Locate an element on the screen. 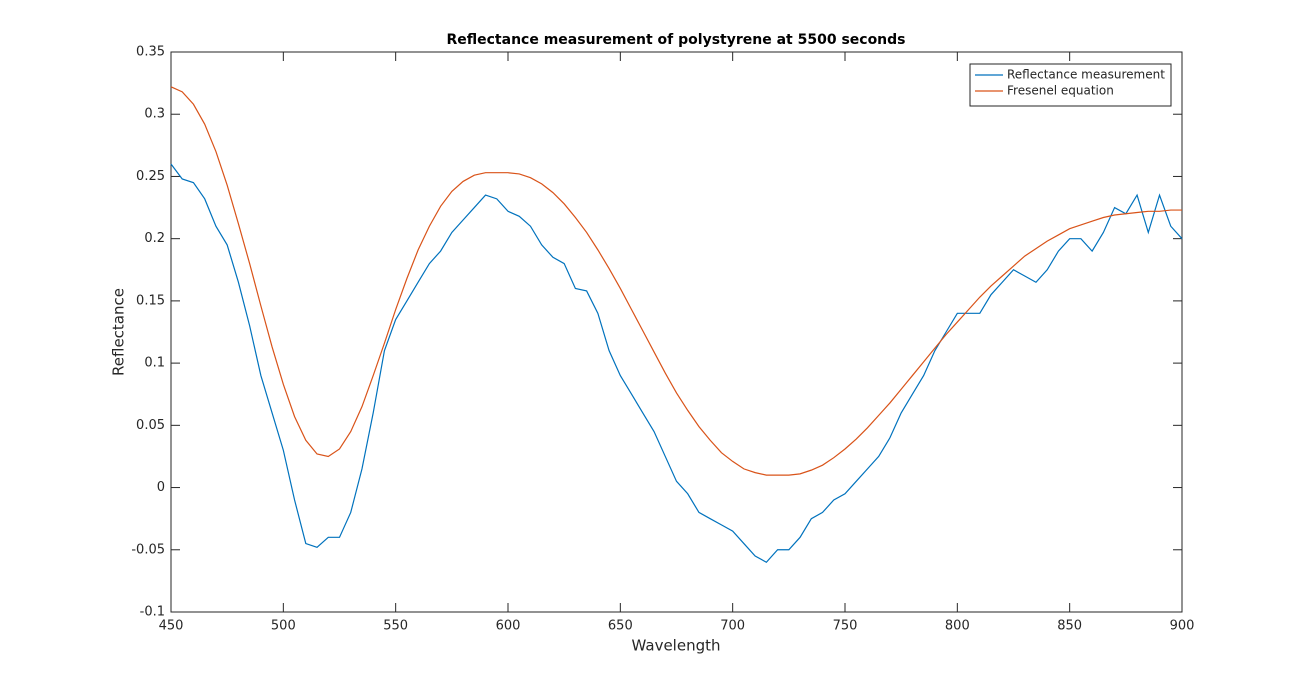  x-tick-label: 600 is located at coordinates (508, 626).